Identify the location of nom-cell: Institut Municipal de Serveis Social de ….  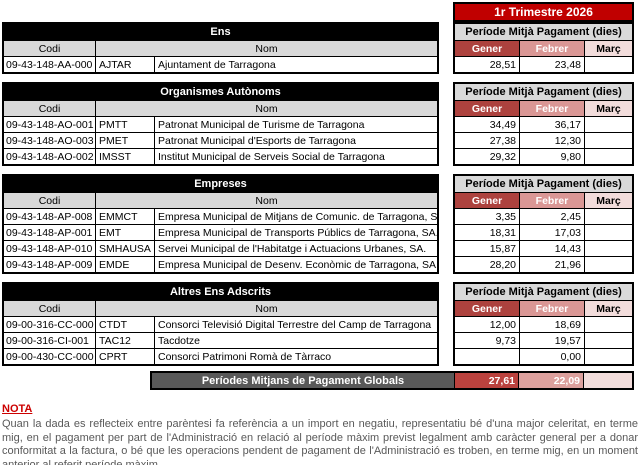
(295, 156).